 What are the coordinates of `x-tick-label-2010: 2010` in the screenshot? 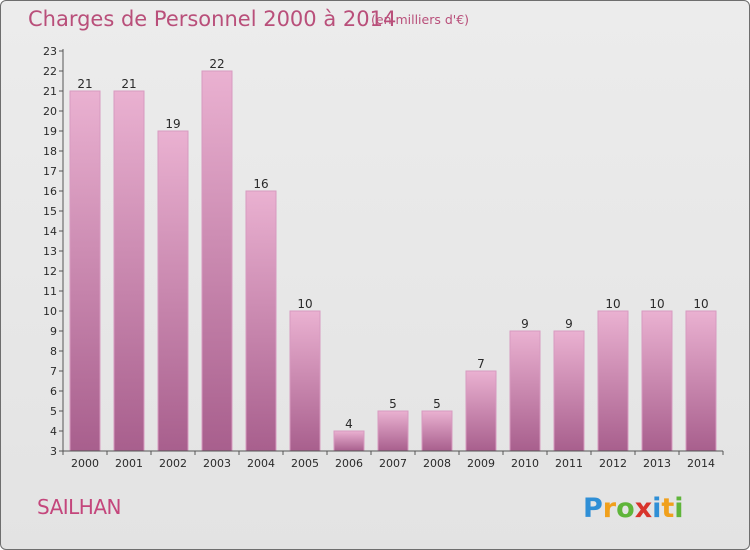 It's located at (525, 463).